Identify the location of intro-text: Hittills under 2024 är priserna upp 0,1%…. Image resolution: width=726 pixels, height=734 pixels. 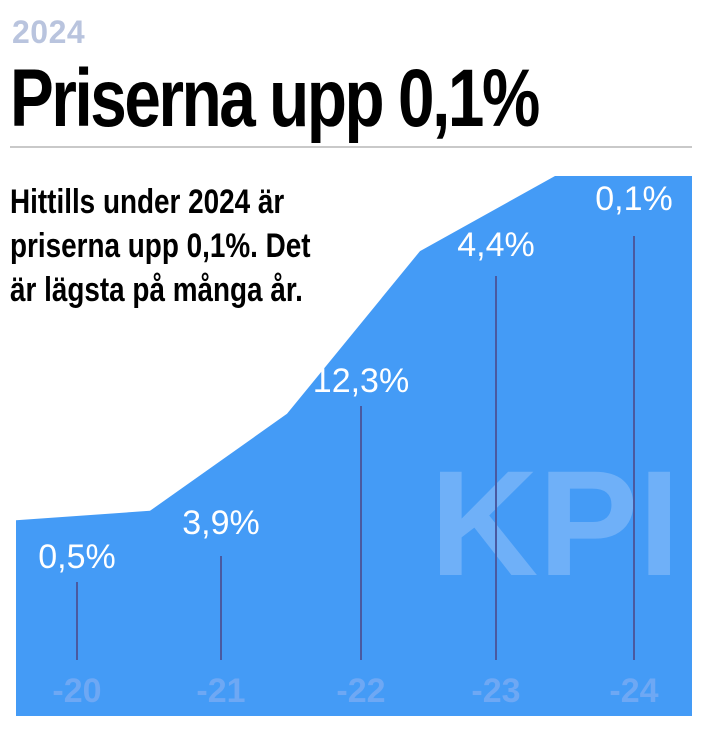
(160, 246).